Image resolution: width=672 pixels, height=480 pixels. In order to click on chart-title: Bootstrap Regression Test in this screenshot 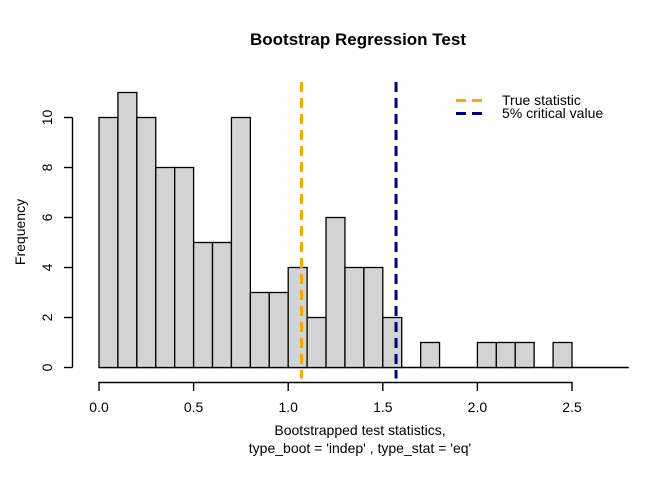, I will do `click(357, 39)`.